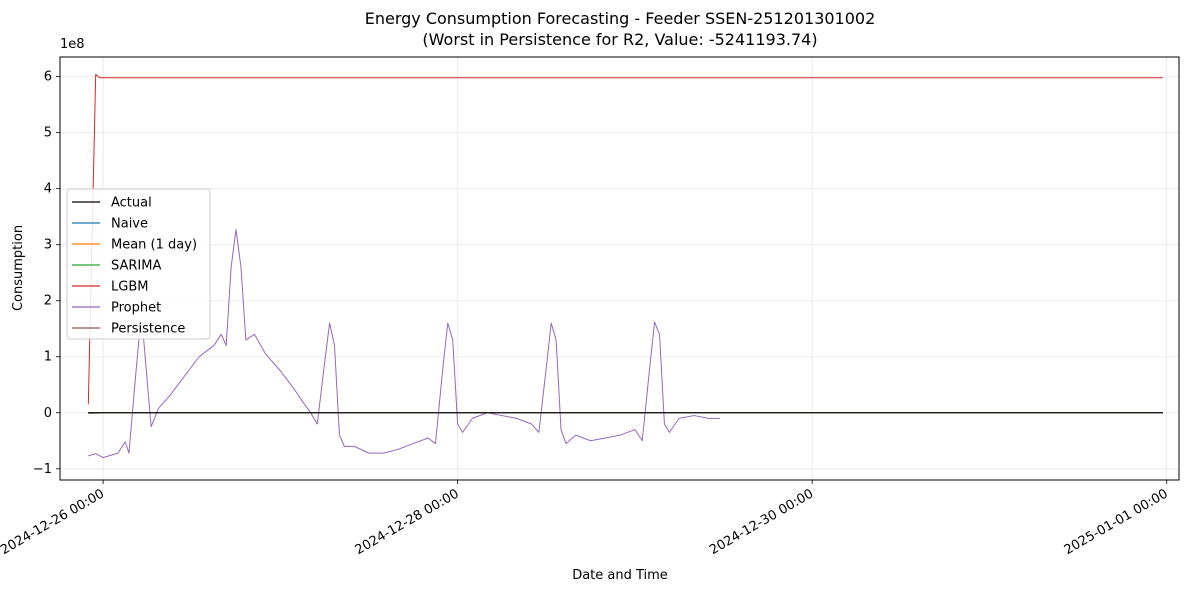 This screenshot has height=592, width=1190. Describe the element at coordinates (154, 245) in the screenshot. I see `legend-label-mean-1-day: Mean (1 day)` at that location.